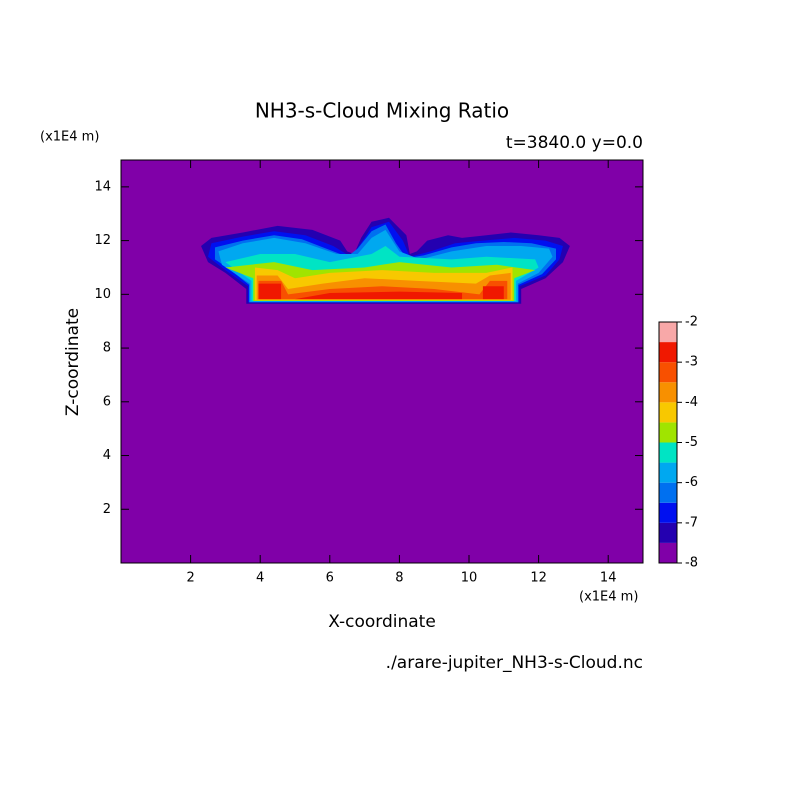  Describe the element at coordinates (691, 522) in the screenshot. I see `colorbar-tick-label: -7` at that location.